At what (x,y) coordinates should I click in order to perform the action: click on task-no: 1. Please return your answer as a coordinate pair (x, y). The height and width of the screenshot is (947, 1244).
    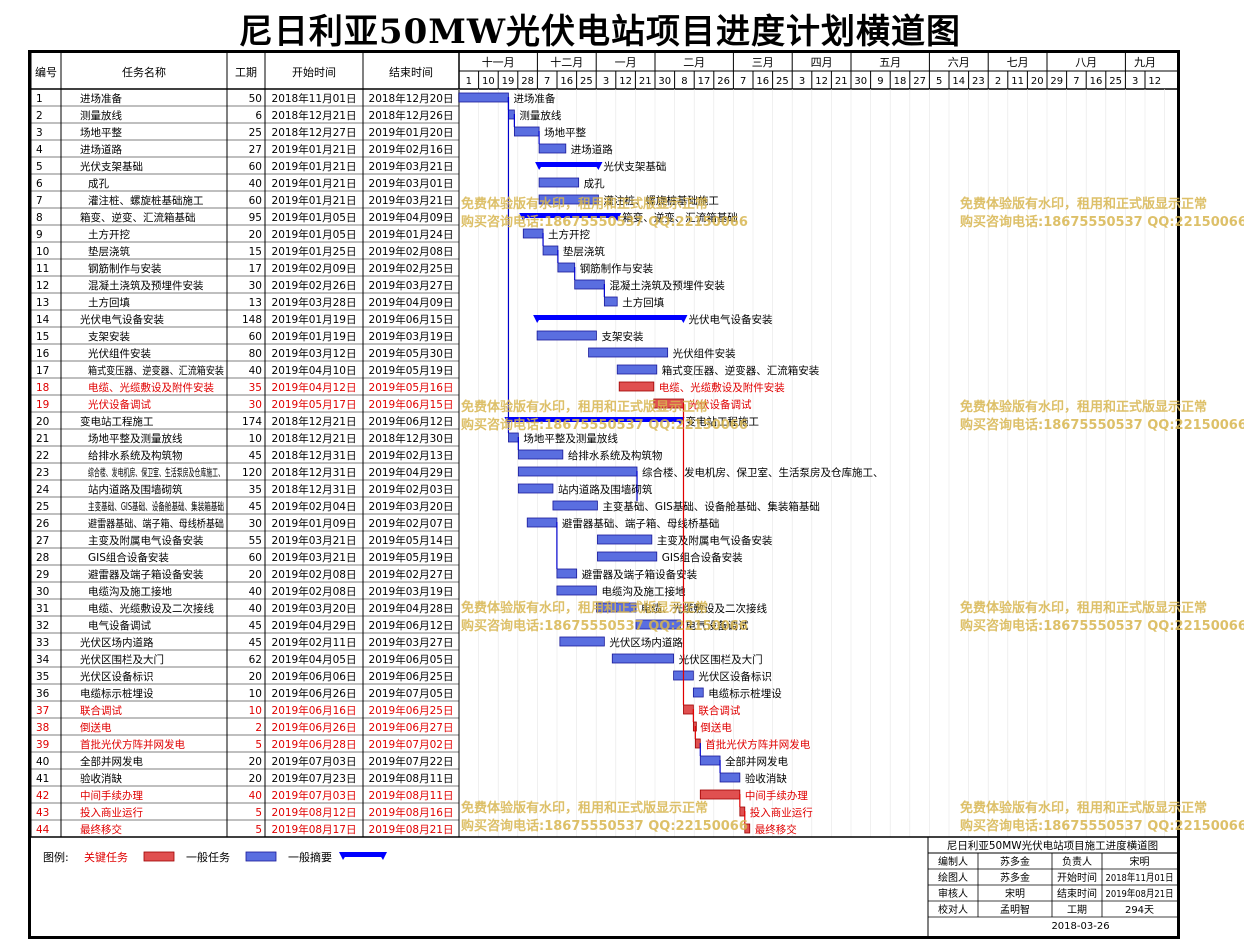
    Looking at the image, I should click on (39, 99).